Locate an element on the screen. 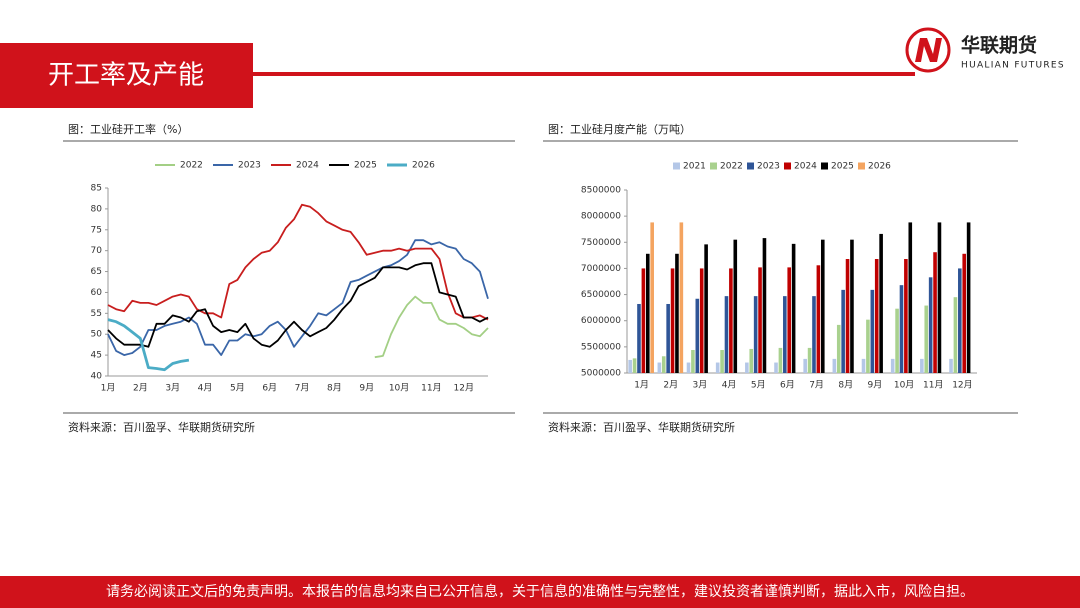 This screenshot has height=608, width=1080. x-tick-label: 8月 is located at coordinates (334, 388).